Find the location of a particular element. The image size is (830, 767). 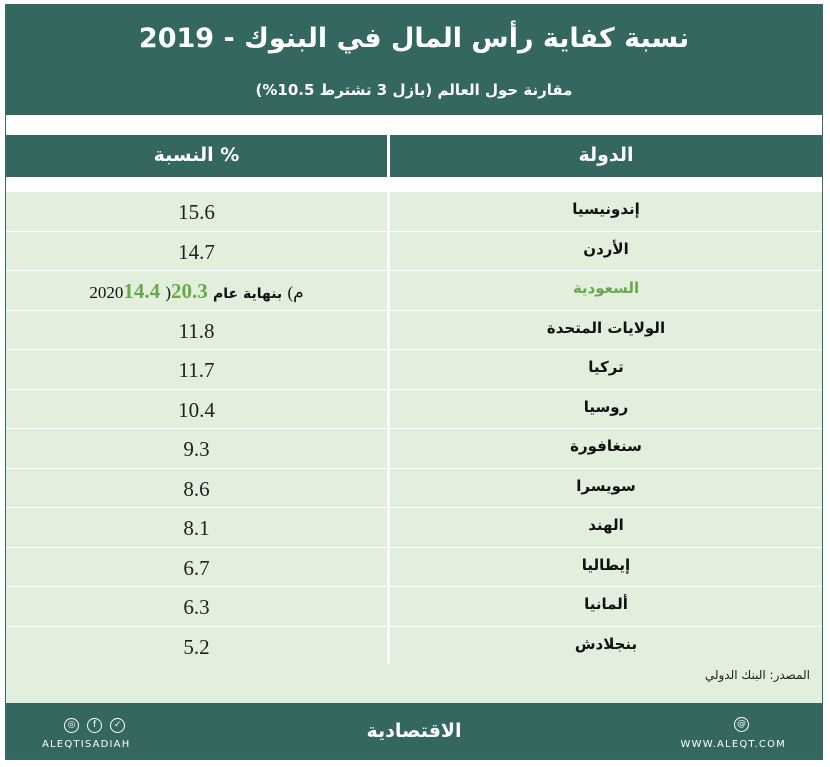

table-row: الأردن 14.7 is located at coordinates (414, 251).